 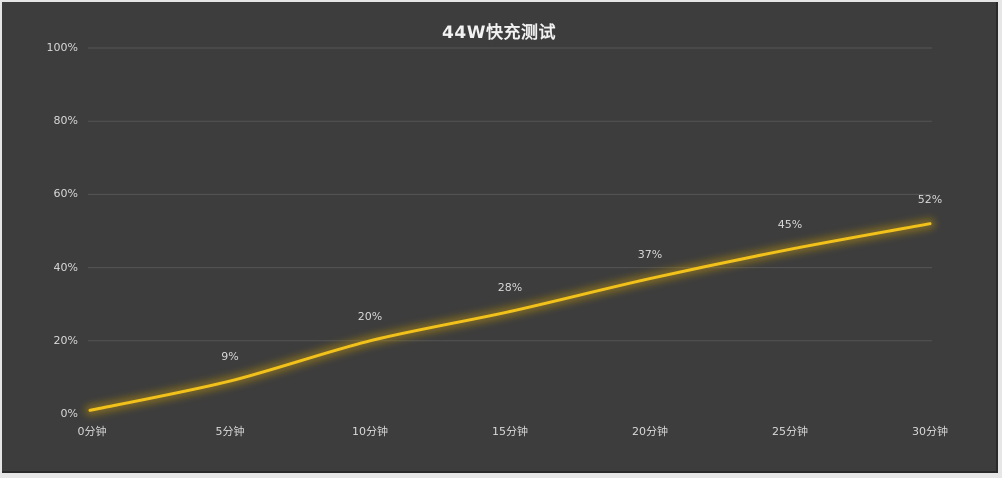 What do you see at coordinates (930, 431) in the screenshot?
I see `x-tick-label: 30分钟` at bounding box center [930, 431].